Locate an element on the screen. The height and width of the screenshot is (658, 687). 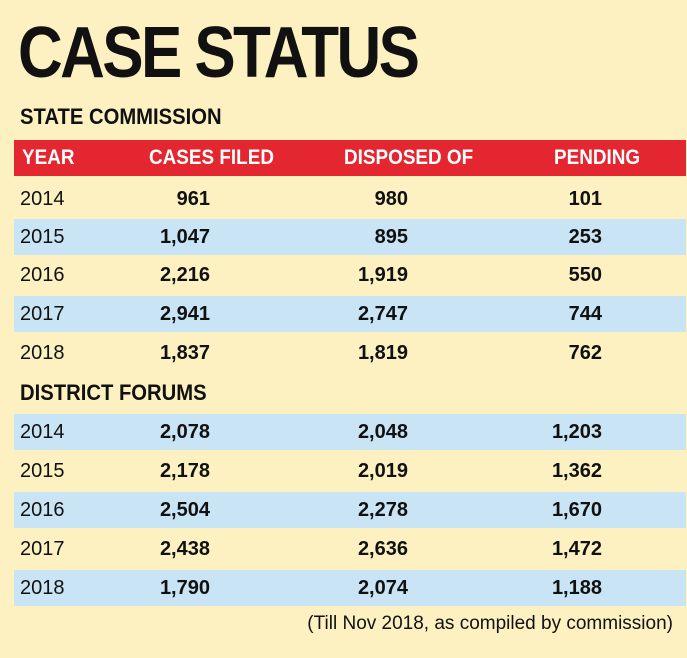
section-title-district-forums: DISTRICT FORUMS is located at coordinates (113, 392).